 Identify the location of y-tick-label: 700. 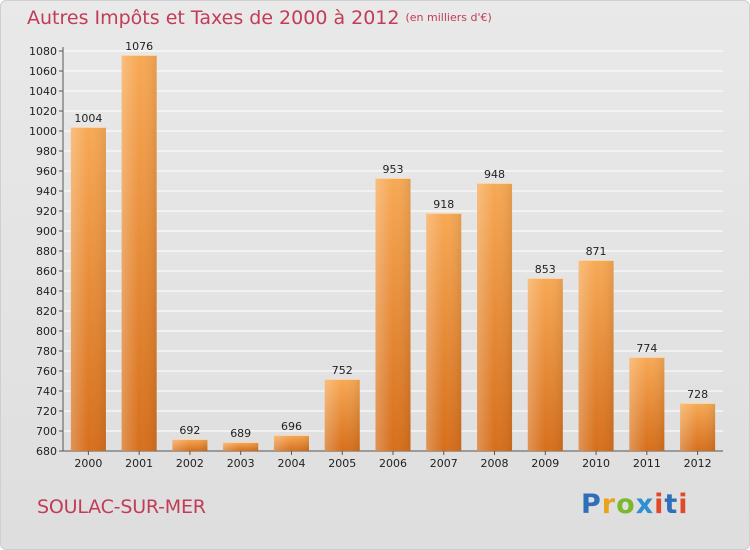
(46, 431).